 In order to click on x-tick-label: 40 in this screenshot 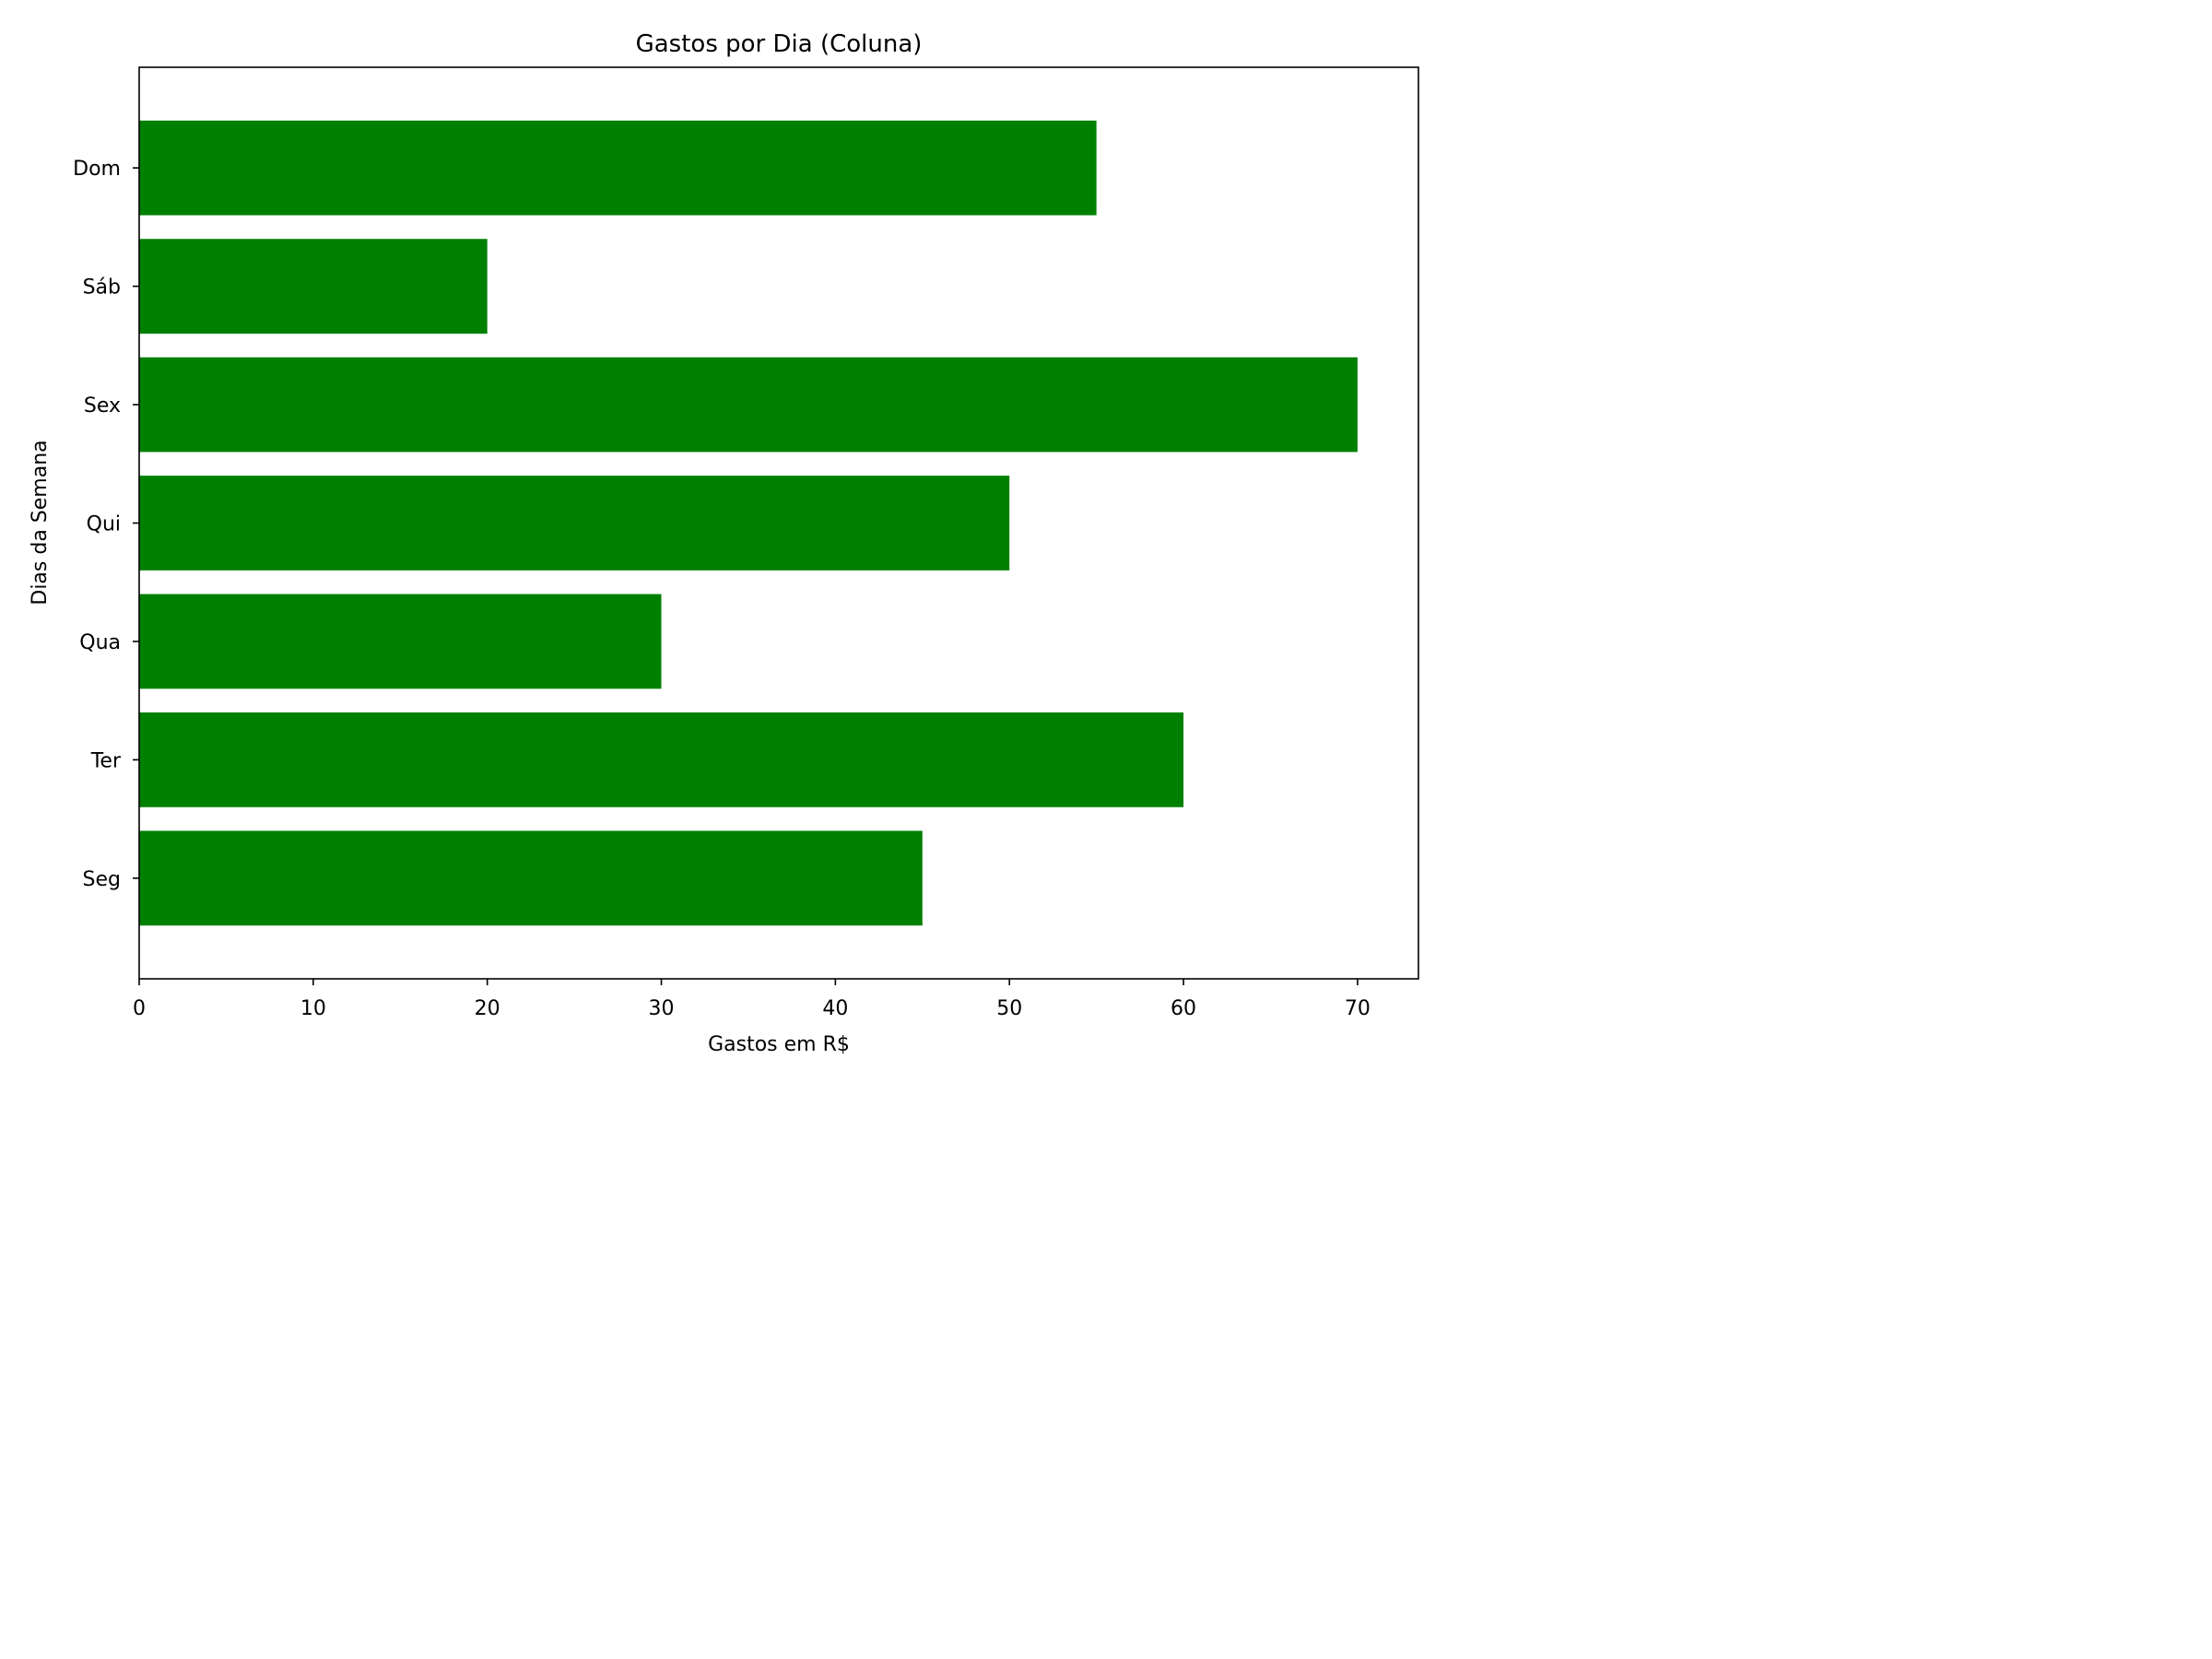, I will do `click(835, 1008)`.